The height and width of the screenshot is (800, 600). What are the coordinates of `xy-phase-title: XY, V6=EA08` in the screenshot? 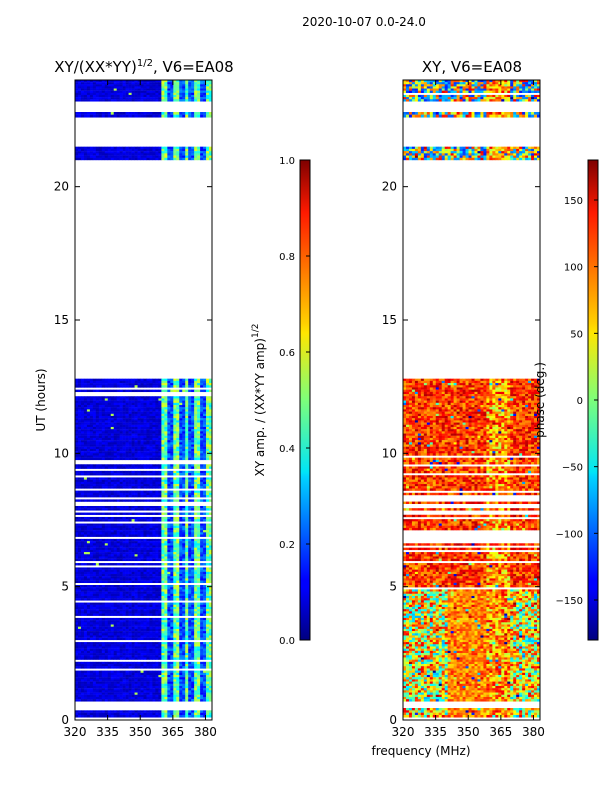 It's located at (472, 67).